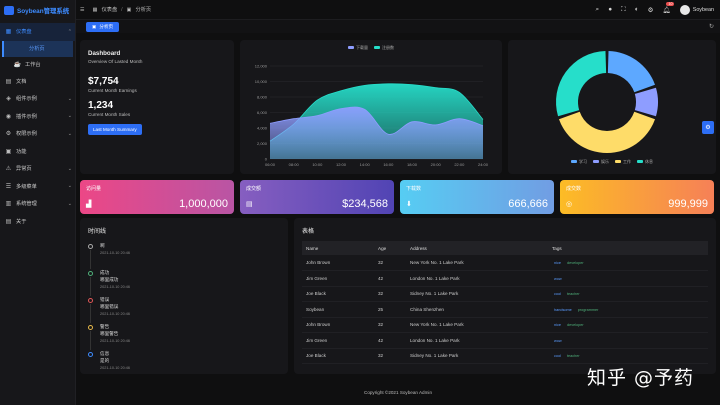  What do you see at coordinates (362, 47) in the screenshot?
I see `legend-label: 下载量` at bounding box center [362, 47].